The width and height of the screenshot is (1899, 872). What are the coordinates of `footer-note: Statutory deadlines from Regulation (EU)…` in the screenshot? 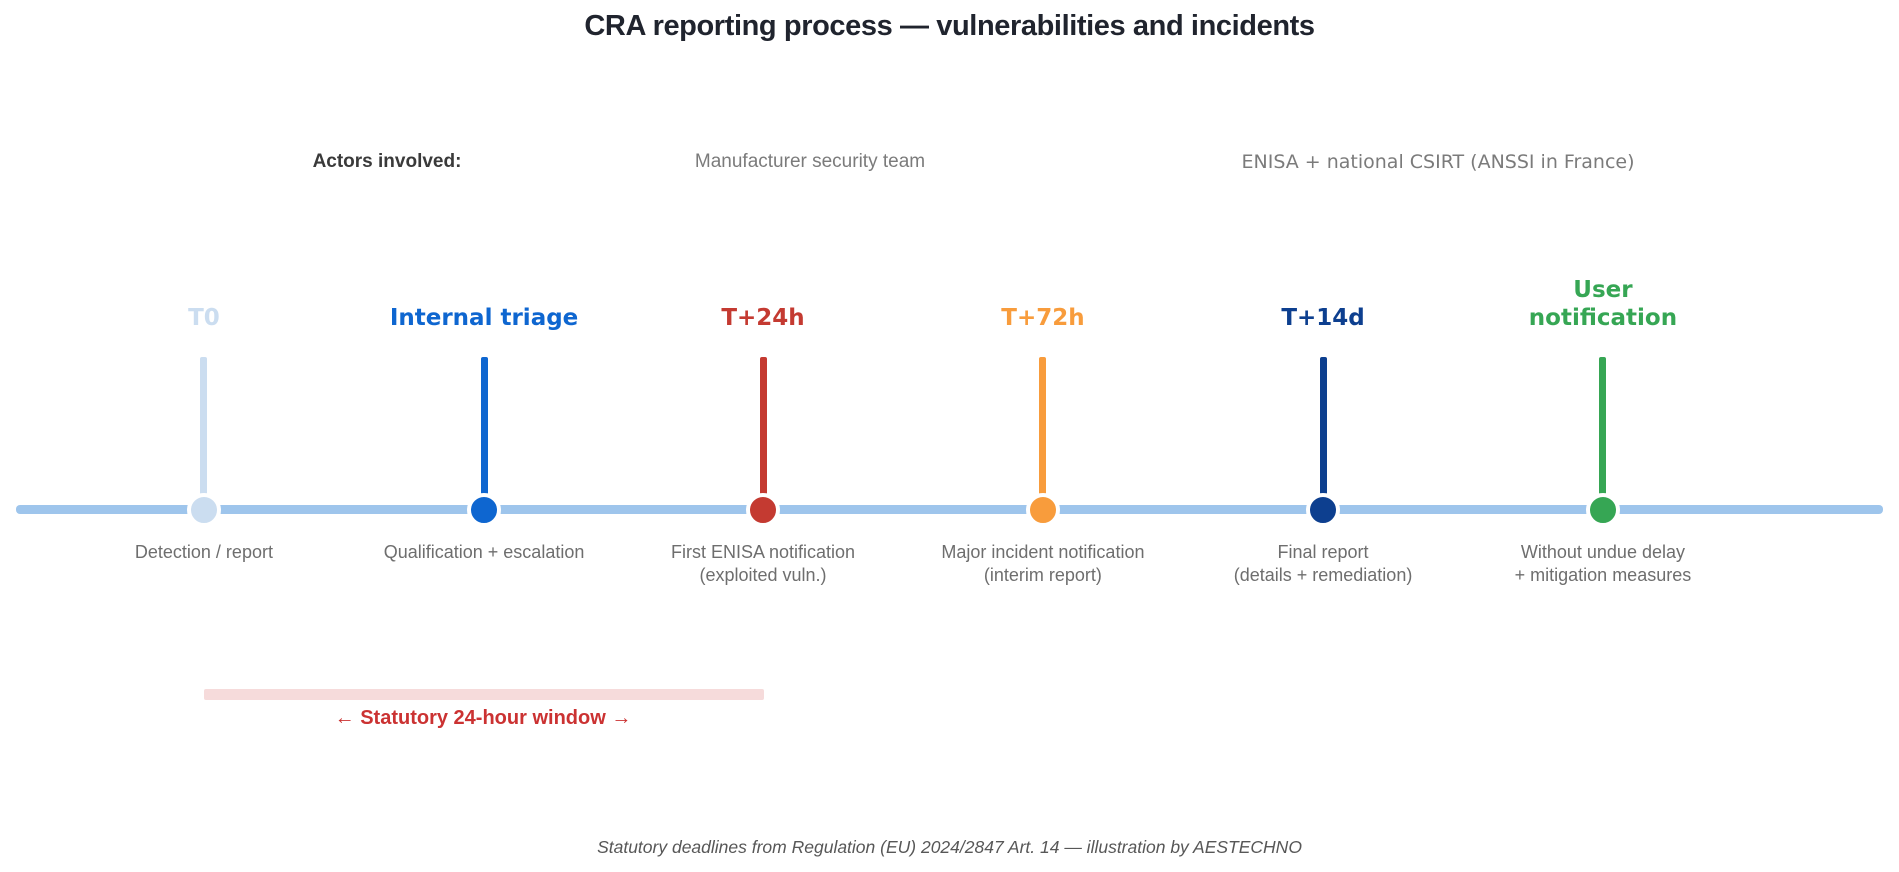 It's located at (949, 847).